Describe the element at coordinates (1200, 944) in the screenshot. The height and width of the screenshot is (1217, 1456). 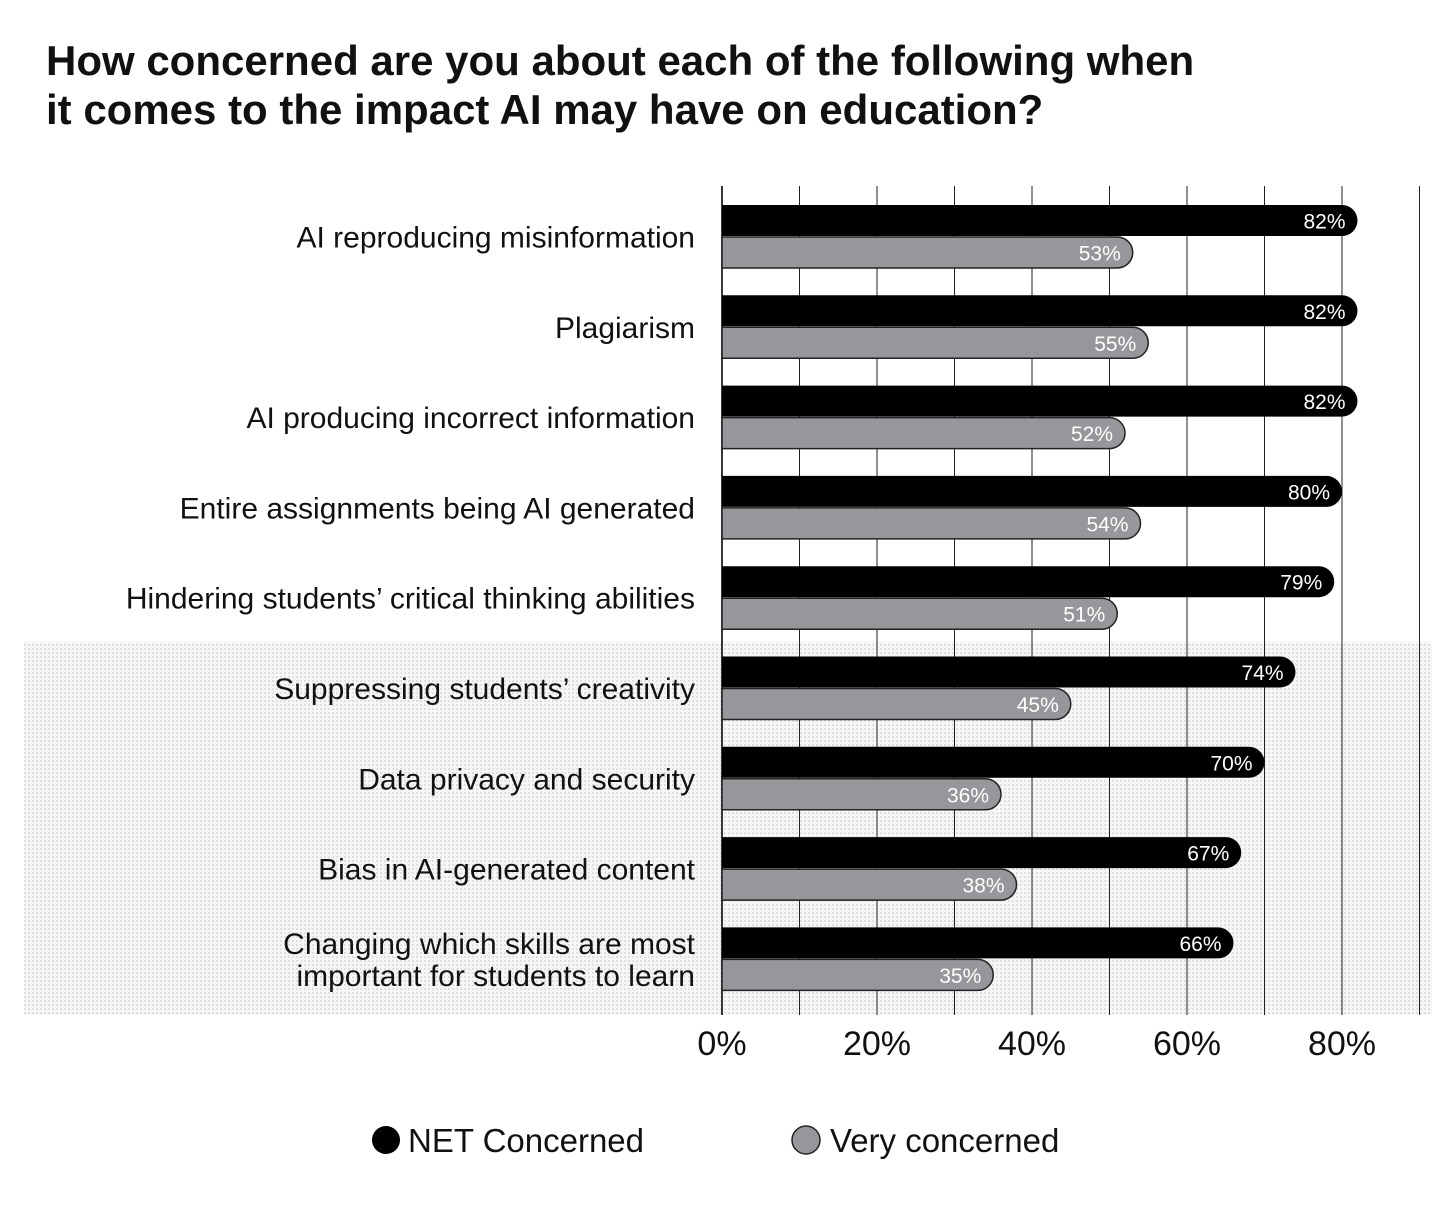
I see `net-concerned-value-label: 66%` at that location.